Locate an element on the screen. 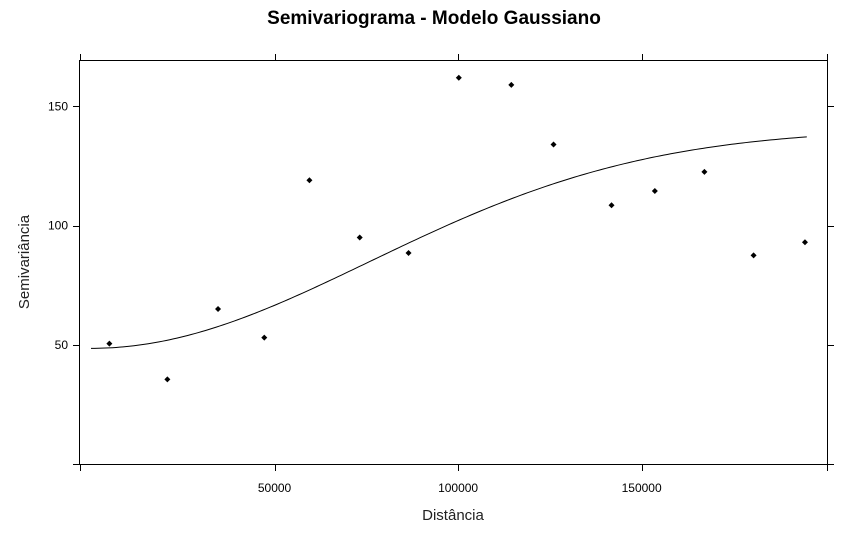 The height and width of the screenshot is (544, 865). y-axis-label: Semivariância is located at coordinates (24, 261).